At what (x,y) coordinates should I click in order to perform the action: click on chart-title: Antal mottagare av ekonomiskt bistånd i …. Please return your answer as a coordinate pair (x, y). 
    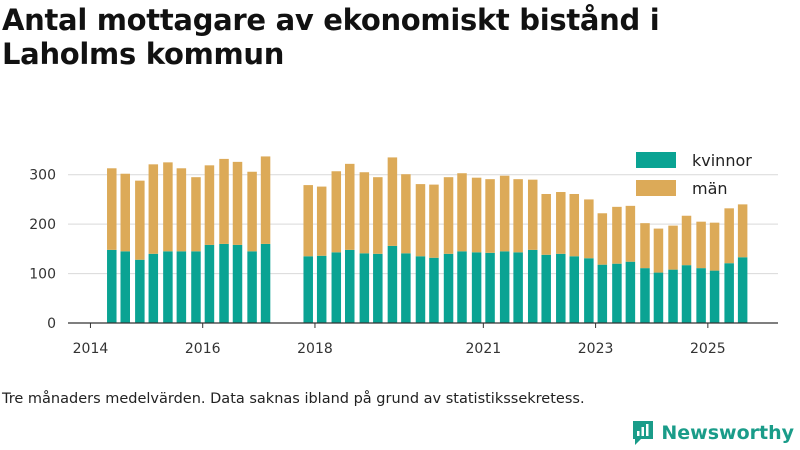
    Looking at the image, I should click on (331, 37).